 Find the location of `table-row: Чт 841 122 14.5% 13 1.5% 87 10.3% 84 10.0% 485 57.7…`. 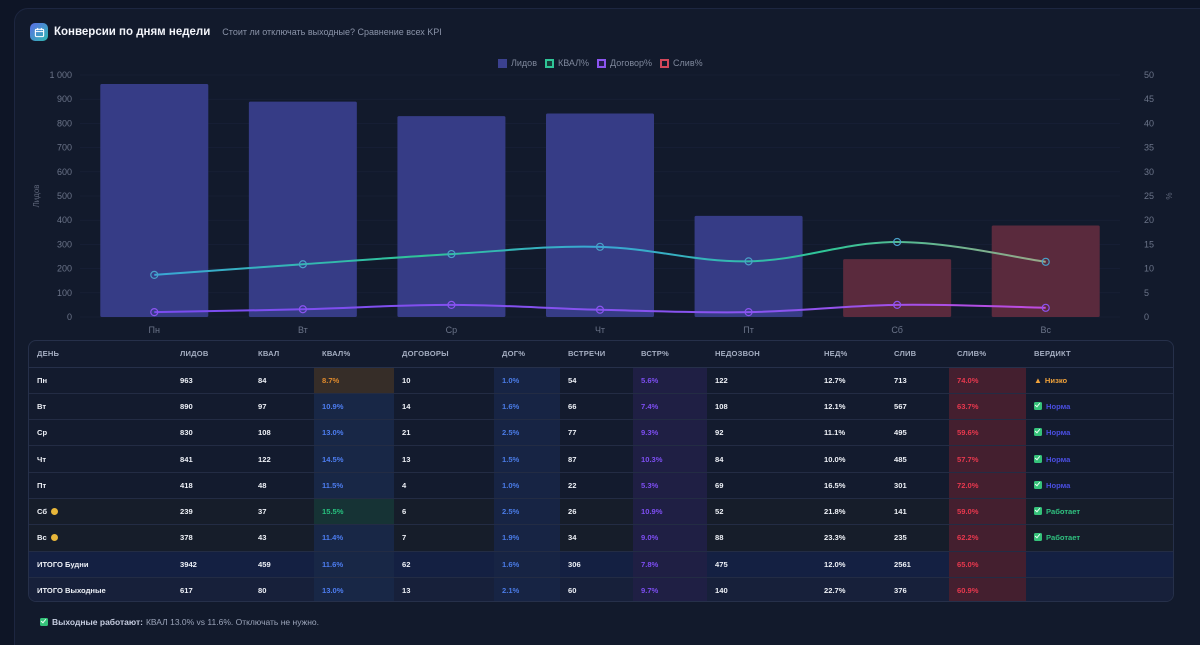

table-row: Чт 841 122 14.5% 13 1.5% 87 10.3% 84 10.0% 485 57.7… is located at coordinates (601, 459).